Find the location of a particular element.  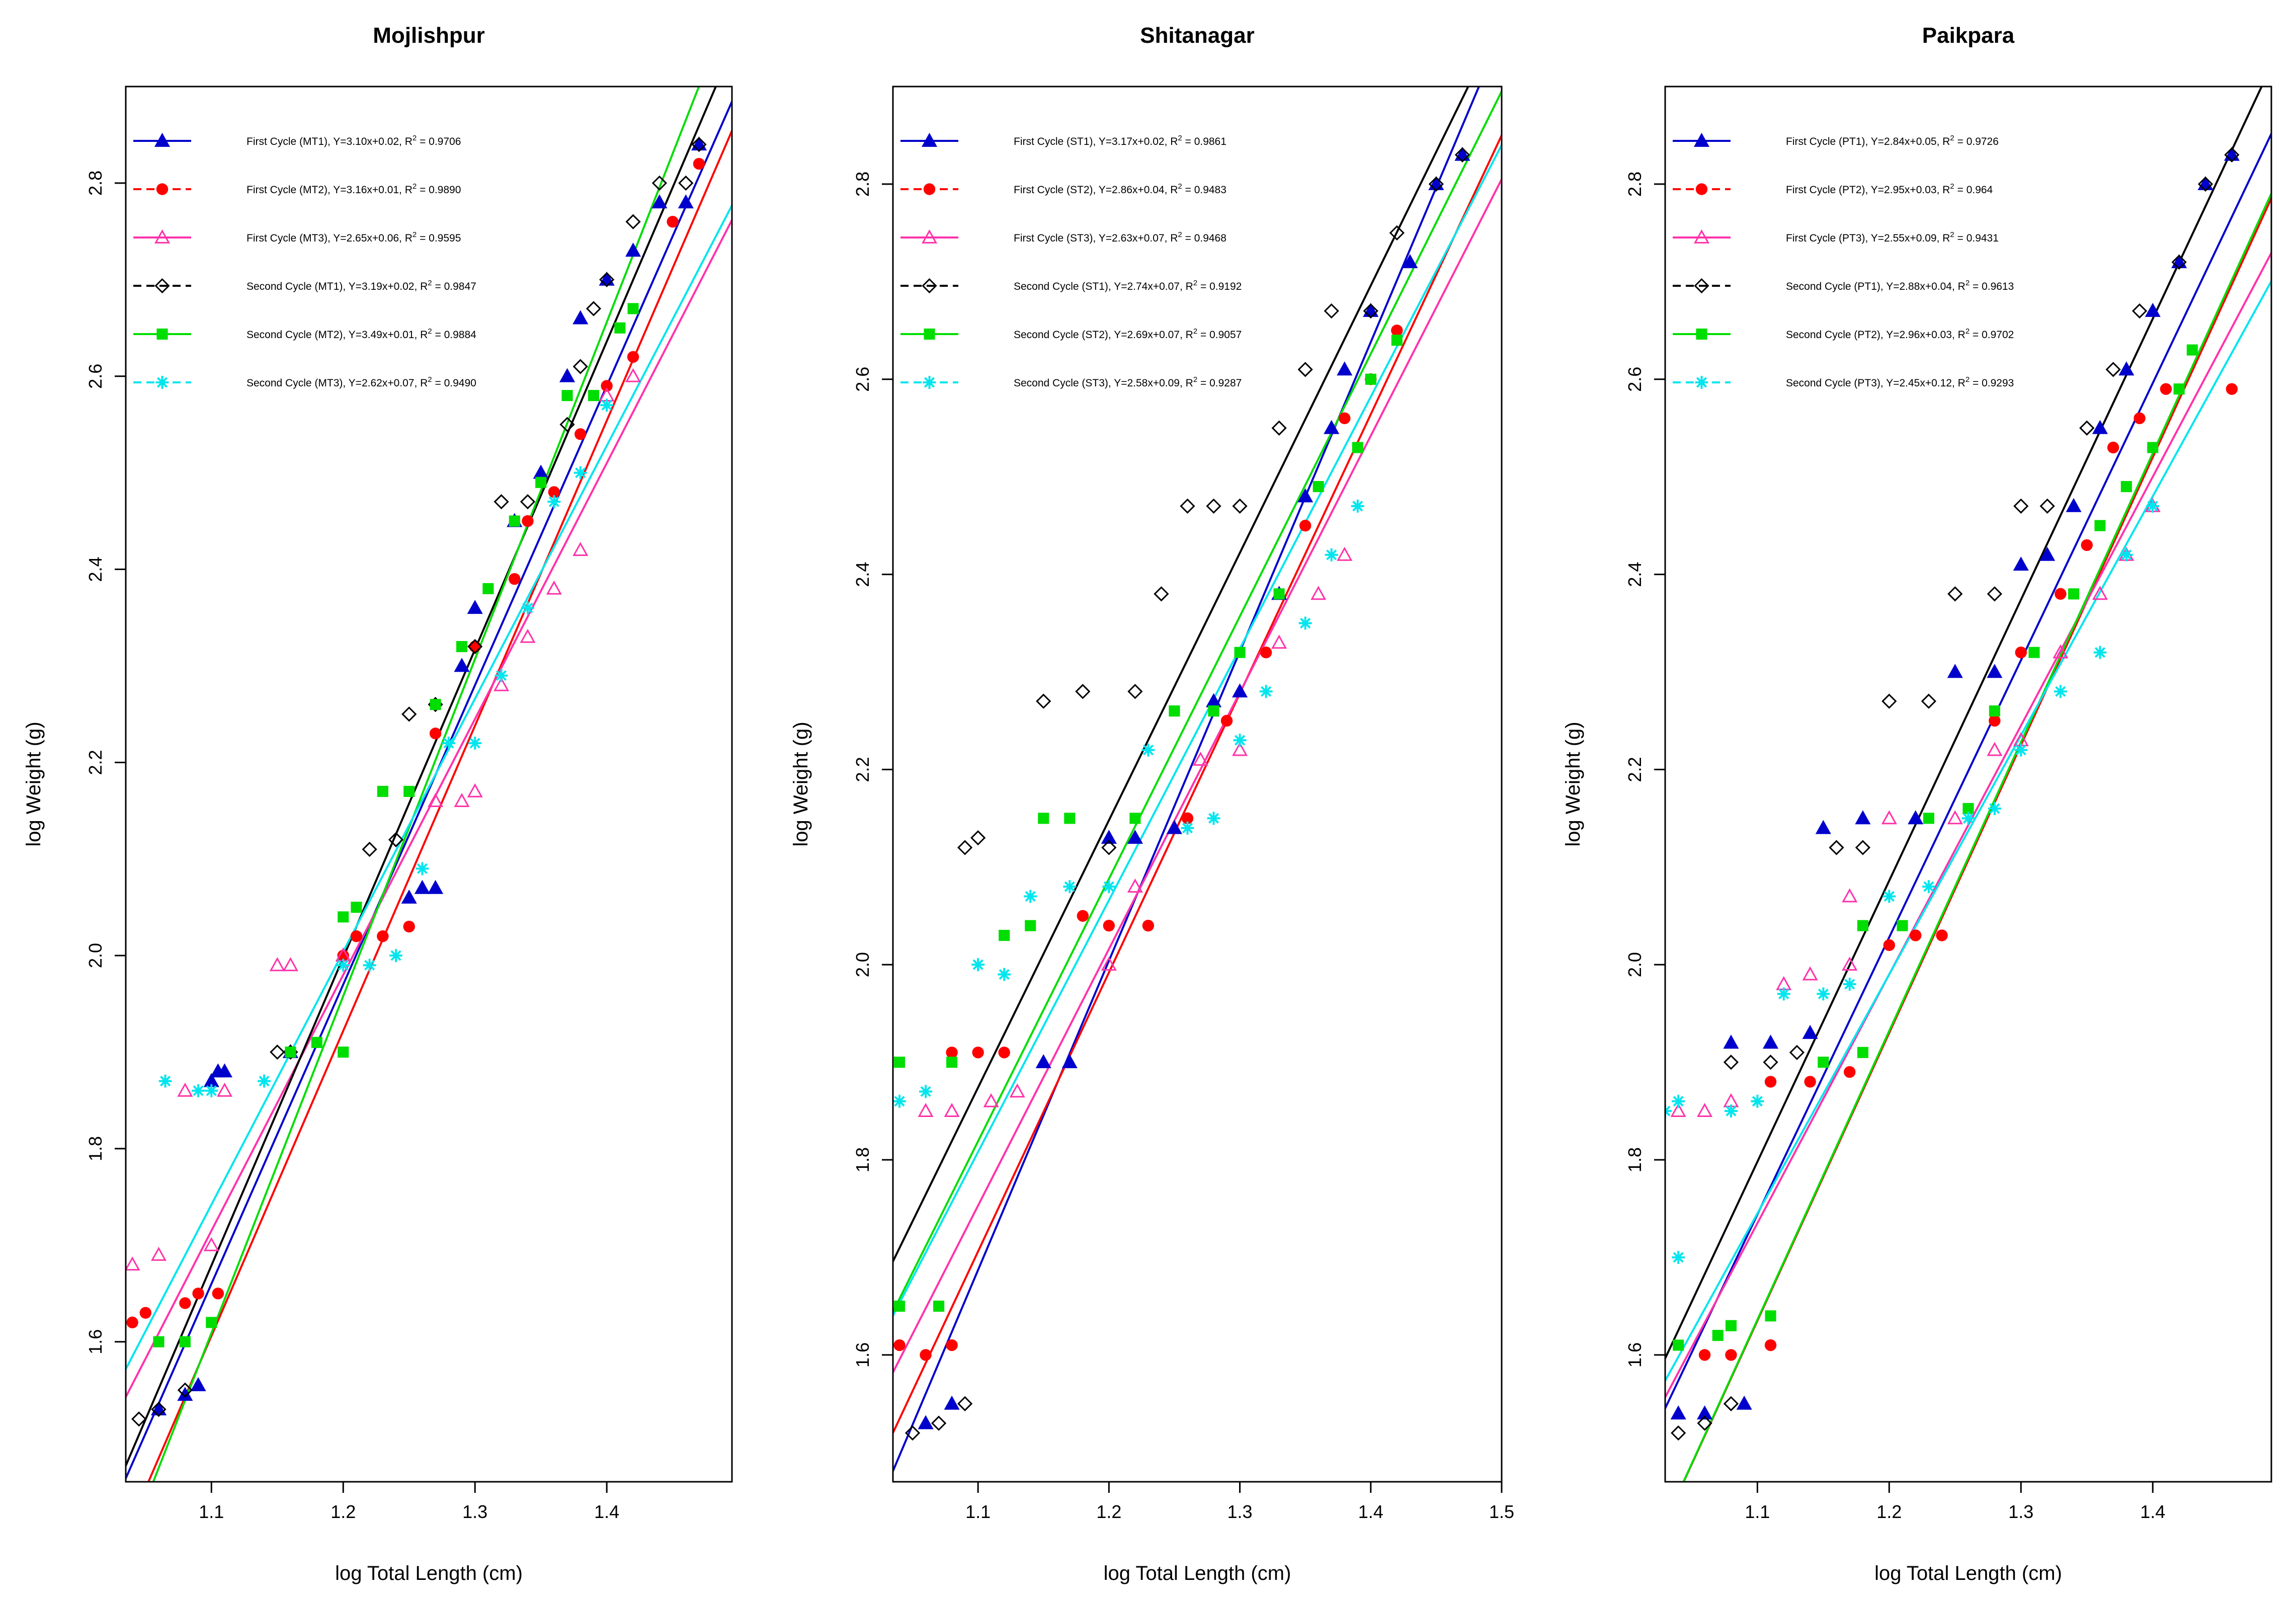

x-axis-label: log Total Length (cm) is located at coordinates (1197, 1573).